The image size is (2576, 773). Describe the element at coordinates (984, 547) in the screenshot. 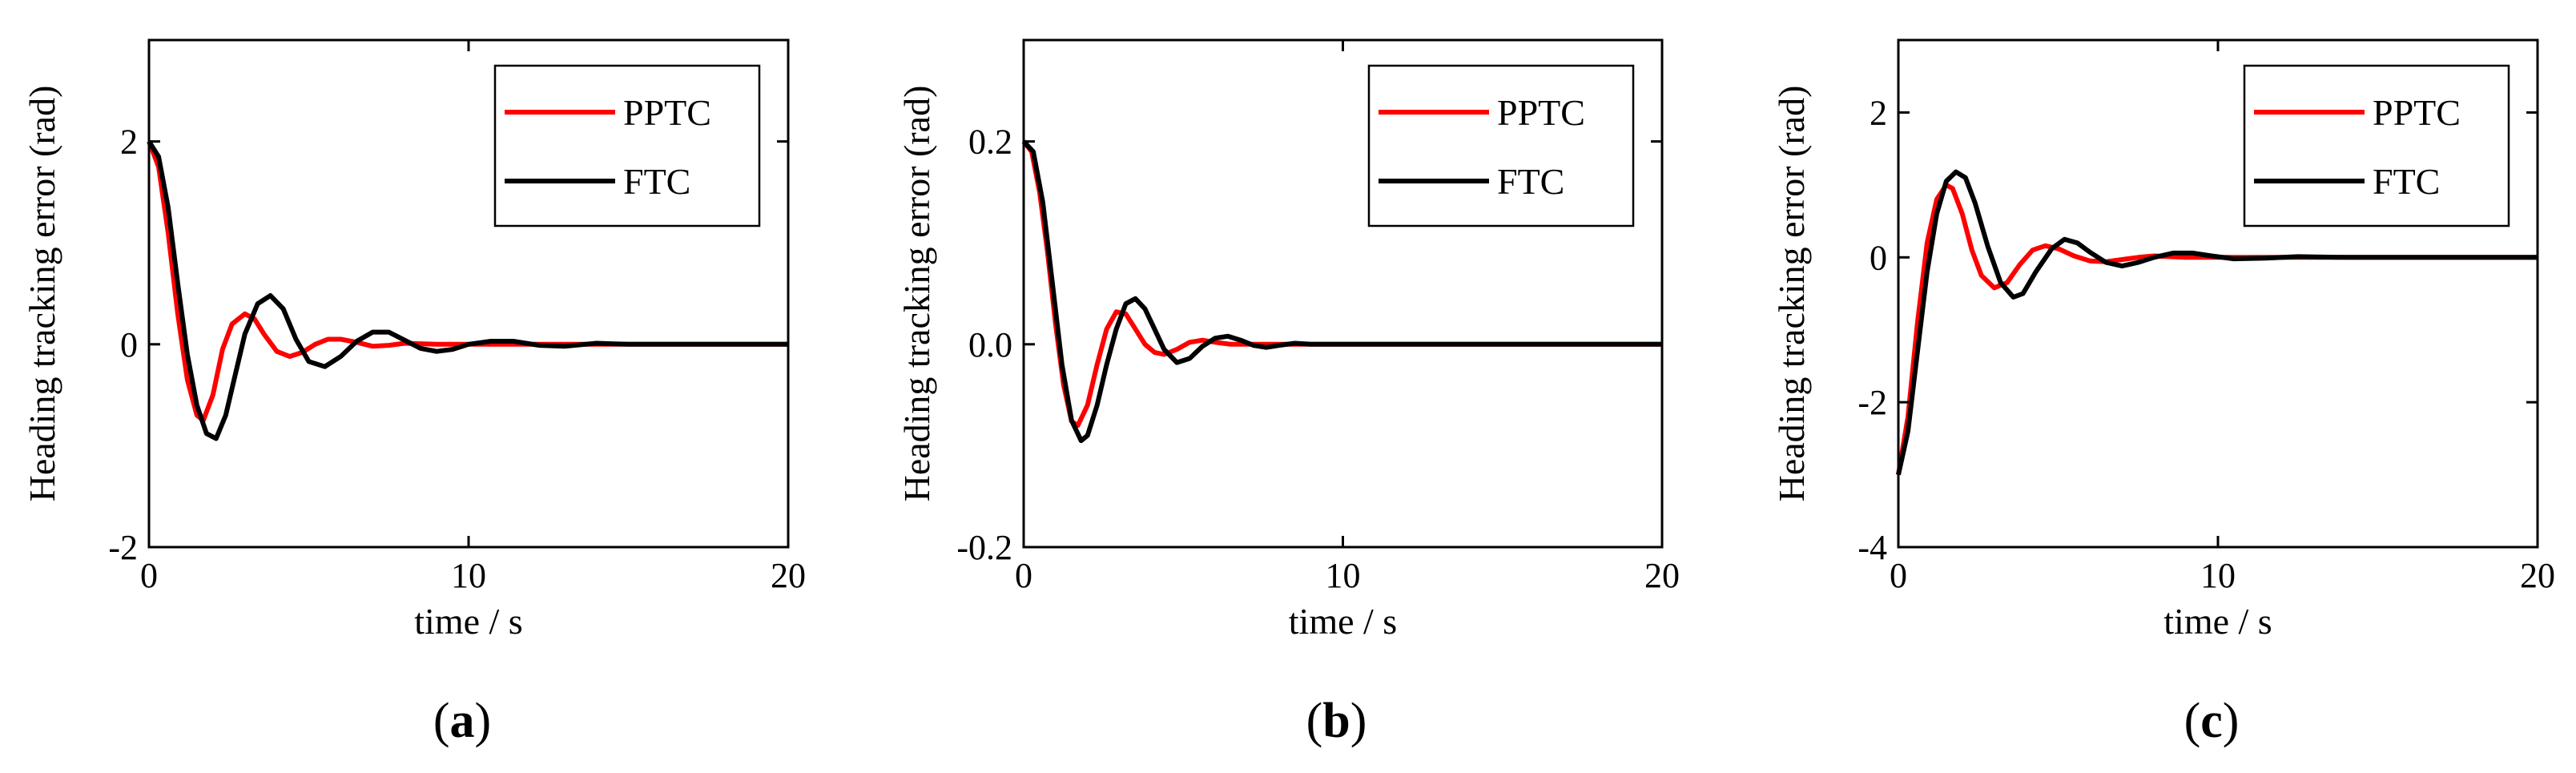

I see `y-tick-label: -0.2` at that location.